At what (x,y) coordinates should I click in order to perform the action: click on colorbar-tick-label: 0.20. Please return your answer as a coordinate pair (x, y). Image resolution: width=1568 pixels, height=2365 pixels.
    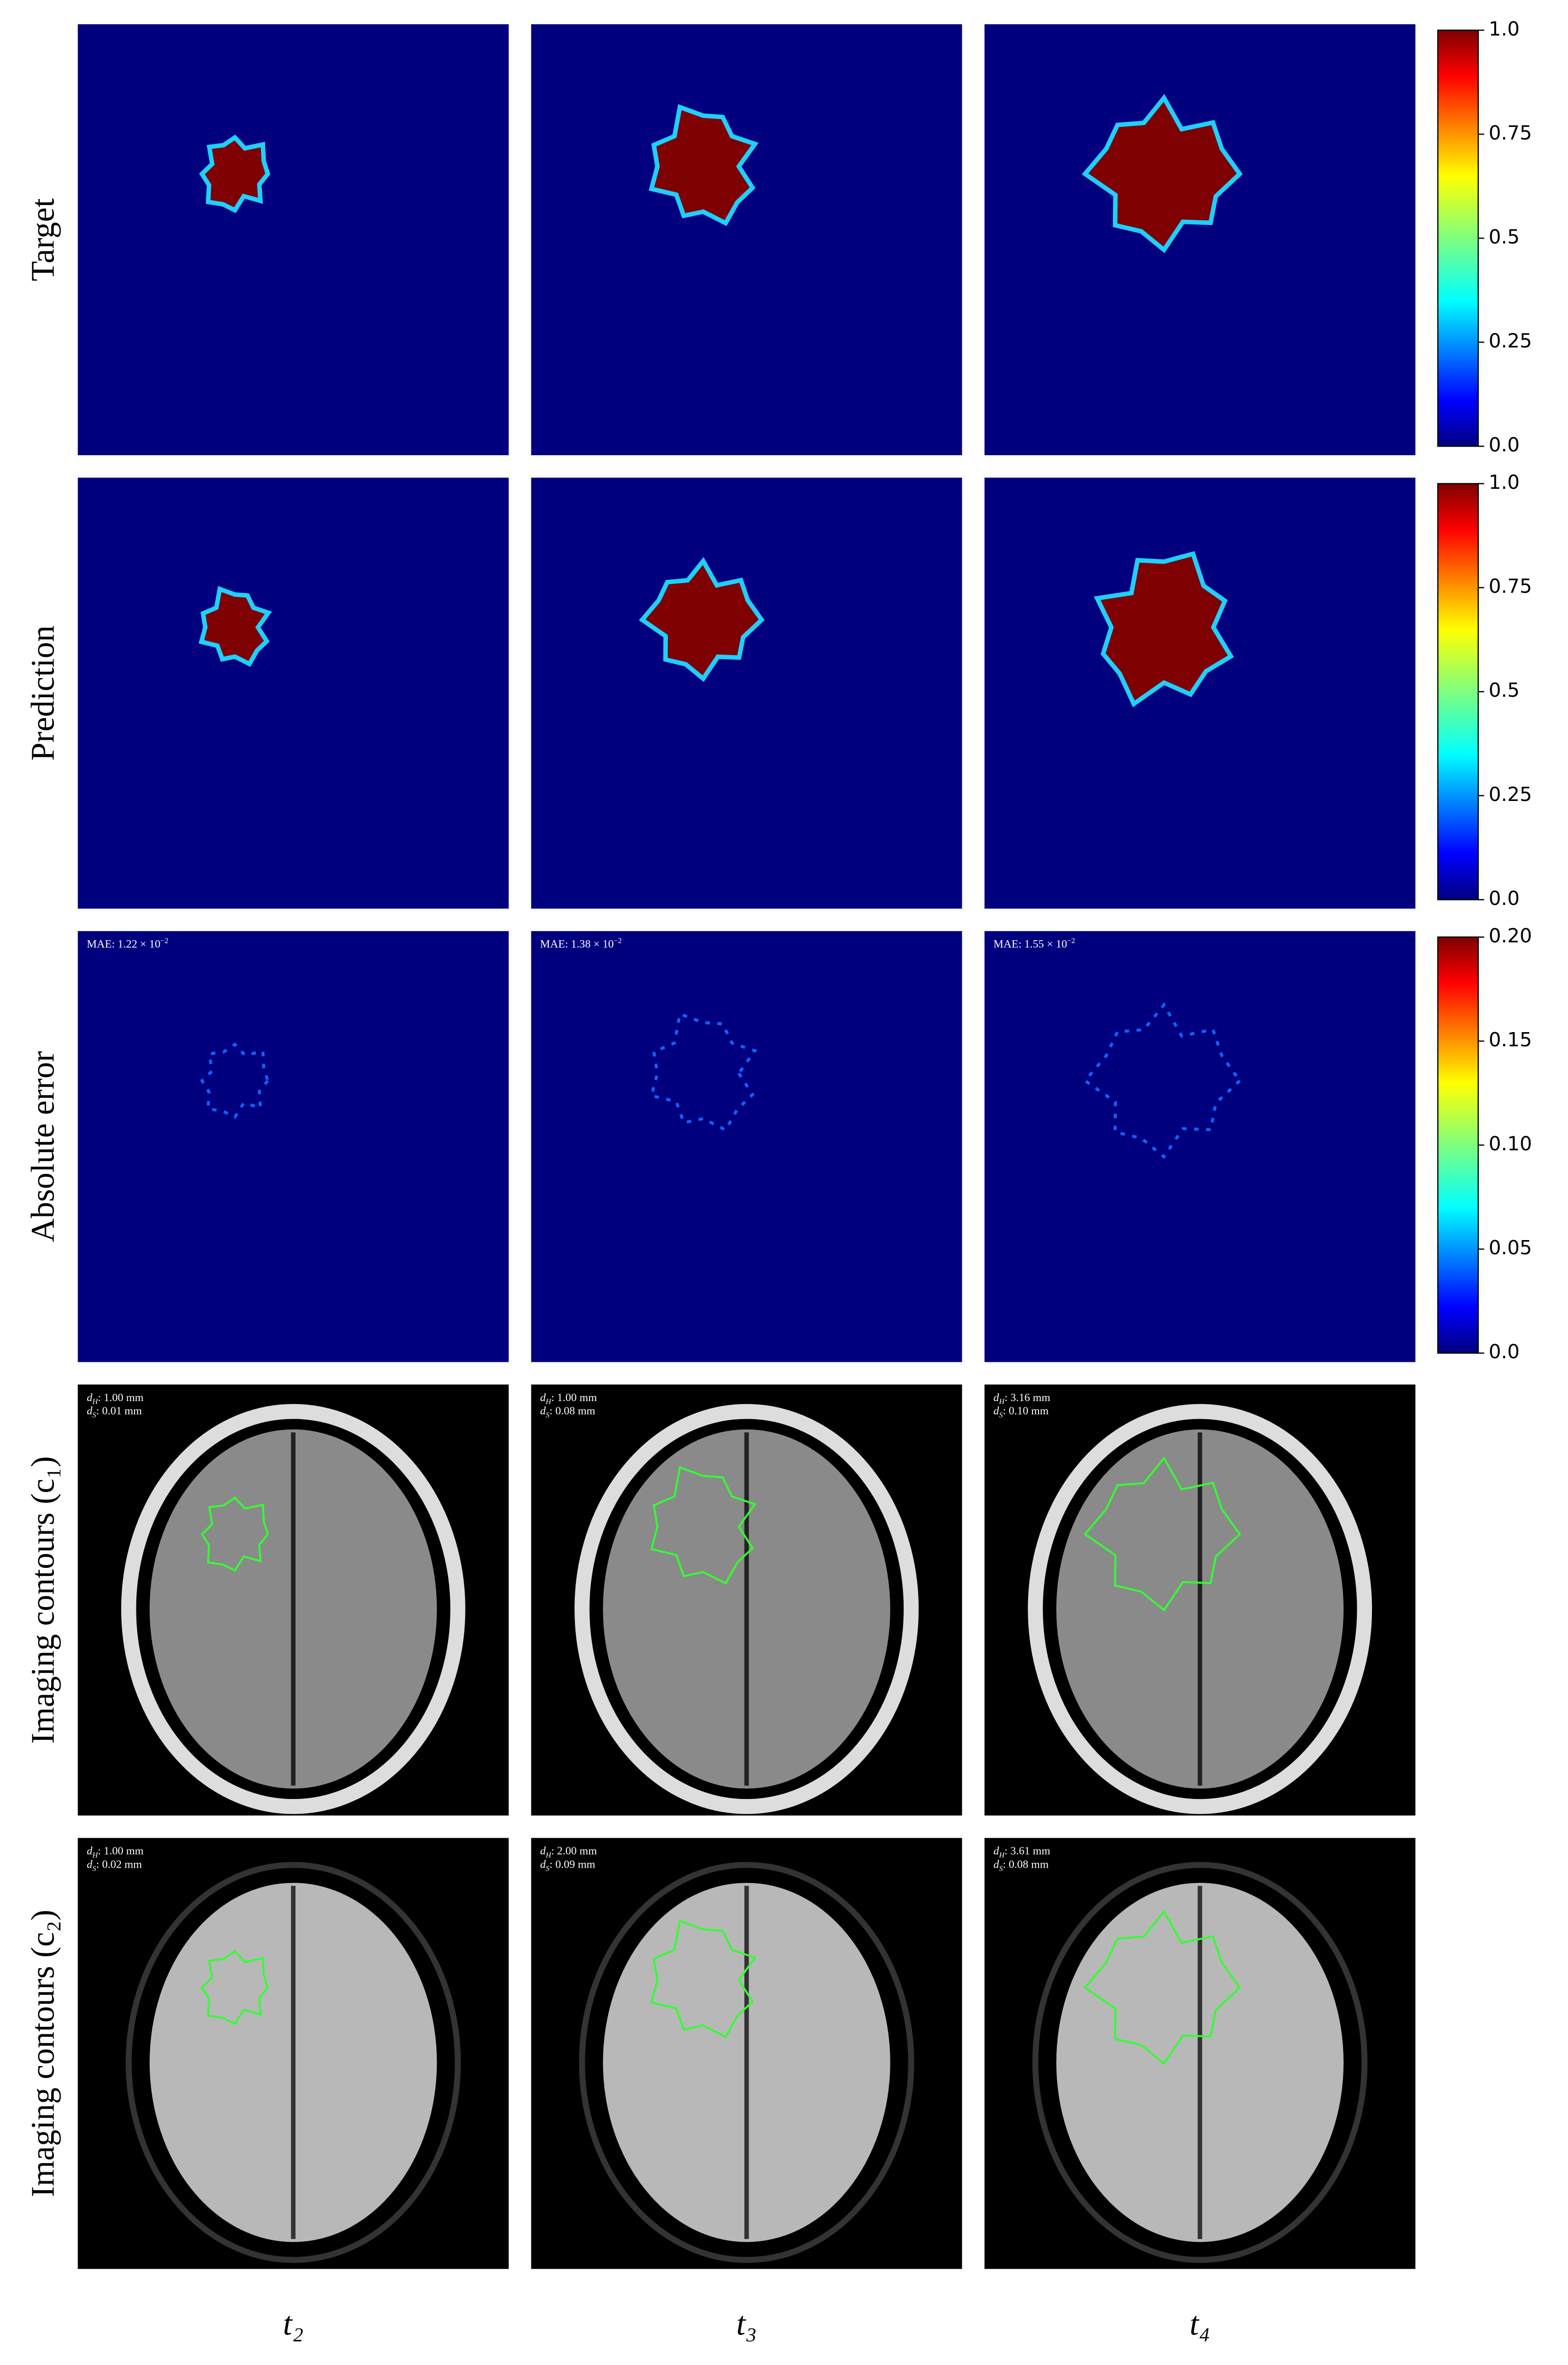
    Looking at the image, I should click on (1510, 935).